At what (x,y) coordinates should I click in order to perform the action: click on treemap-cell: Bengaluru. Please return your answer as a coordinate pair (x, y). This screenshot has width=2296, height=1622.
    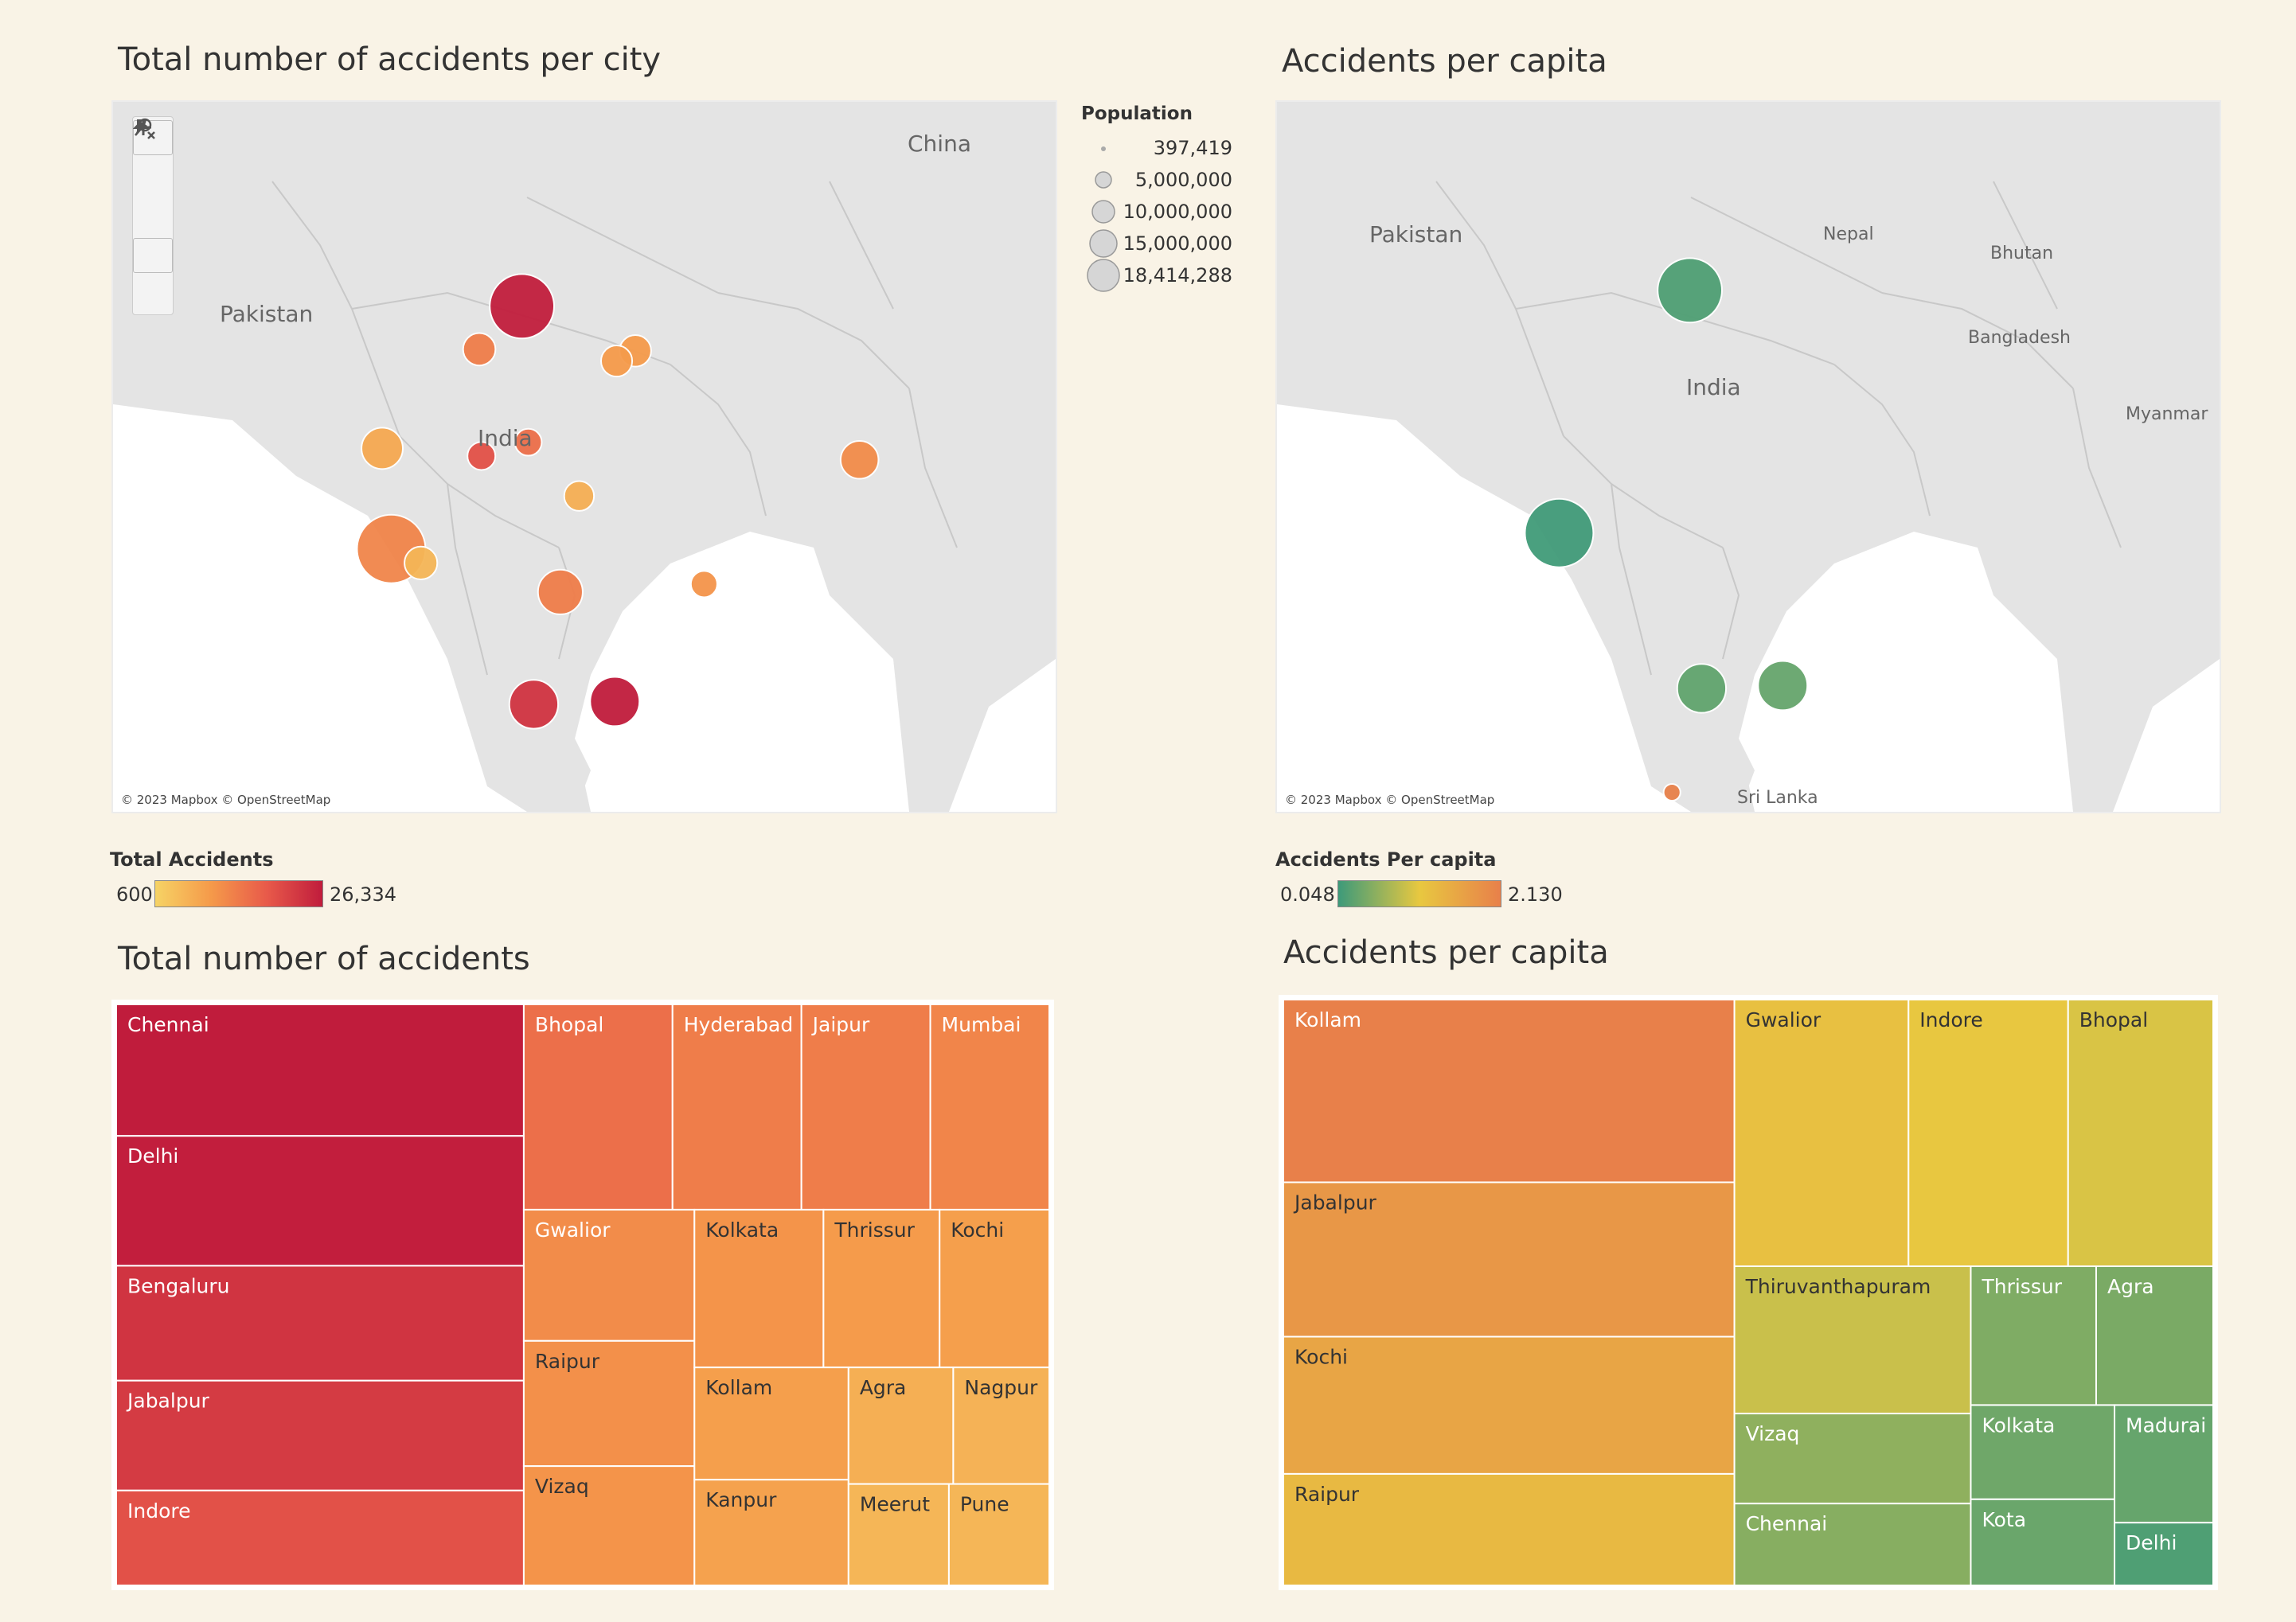
    Looking at the image, I should click on (320, 1324).